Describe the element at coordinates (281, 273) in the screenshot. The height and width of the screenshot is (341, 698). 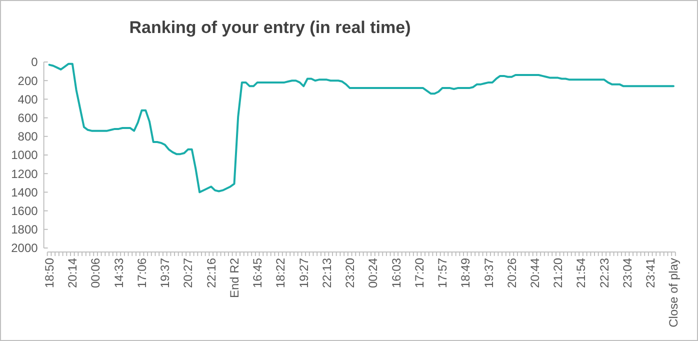
I see `x-tick-label: 18:22` at that location.